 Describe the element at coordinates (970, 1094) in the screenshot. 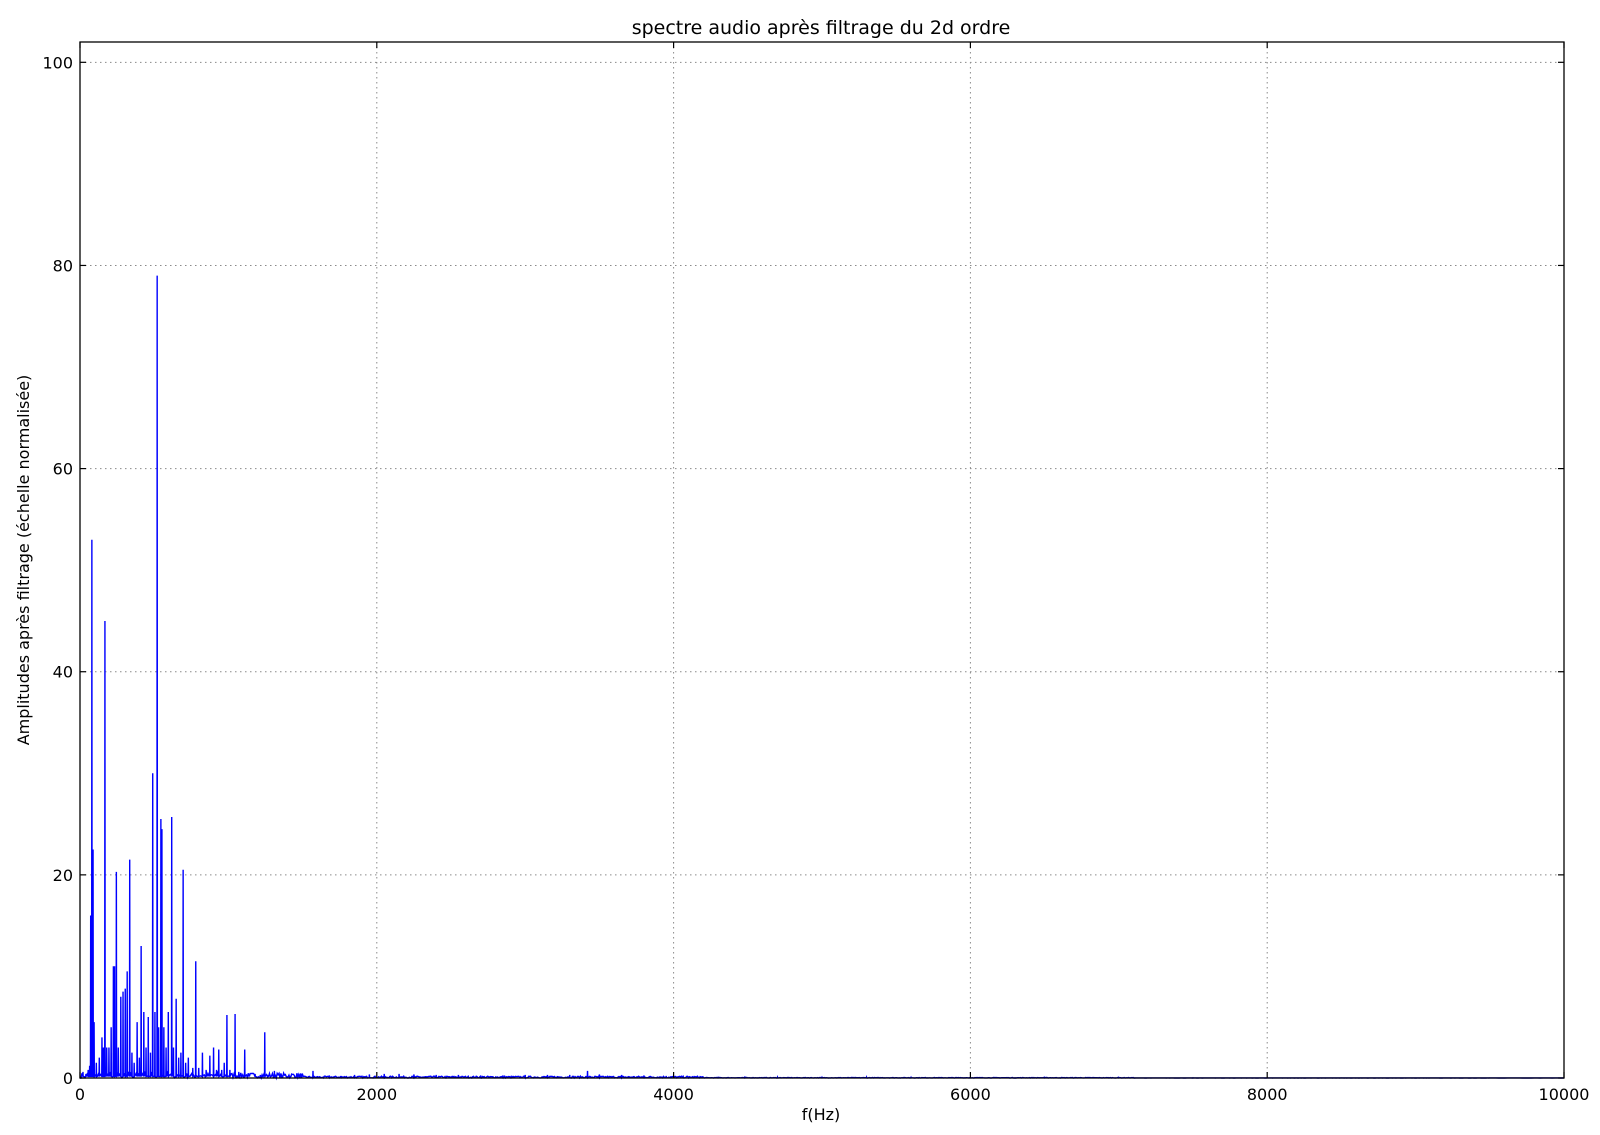

I see `x-tick-label: 6000` at that location.